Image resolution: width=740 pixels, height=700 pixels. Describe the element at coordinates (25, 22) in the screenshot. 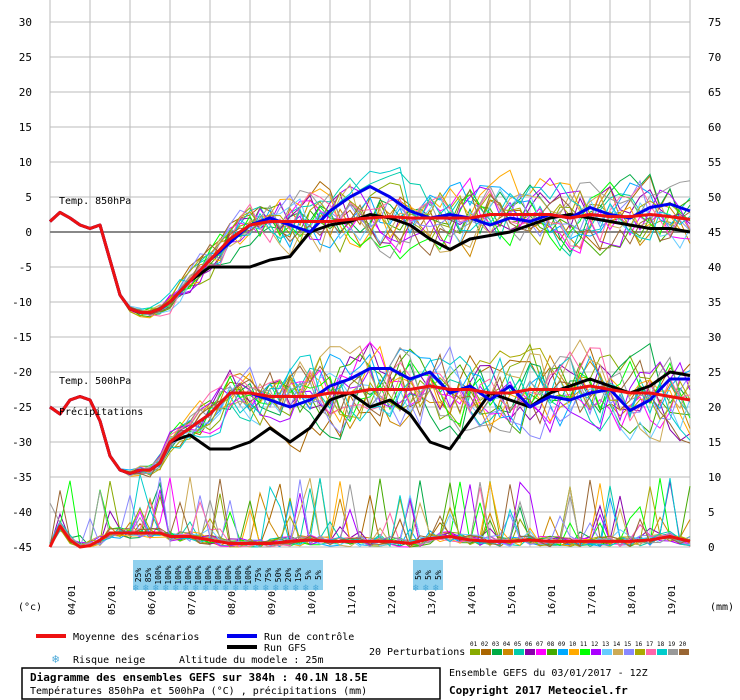

I see `left-tick-label: 30` at that location.